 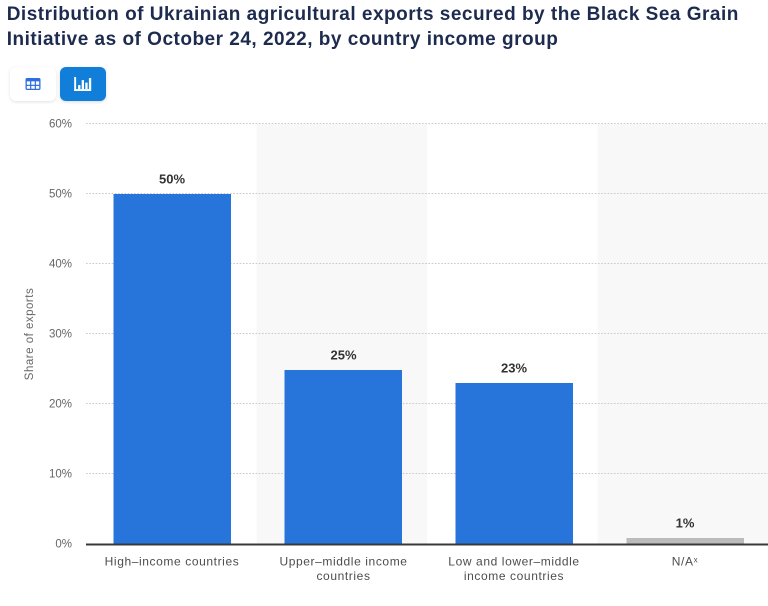 What do you see at coordinates (685, 562) in the screenshot?
I see `svg-text: N/Ax` at bounding box center [685, 562].